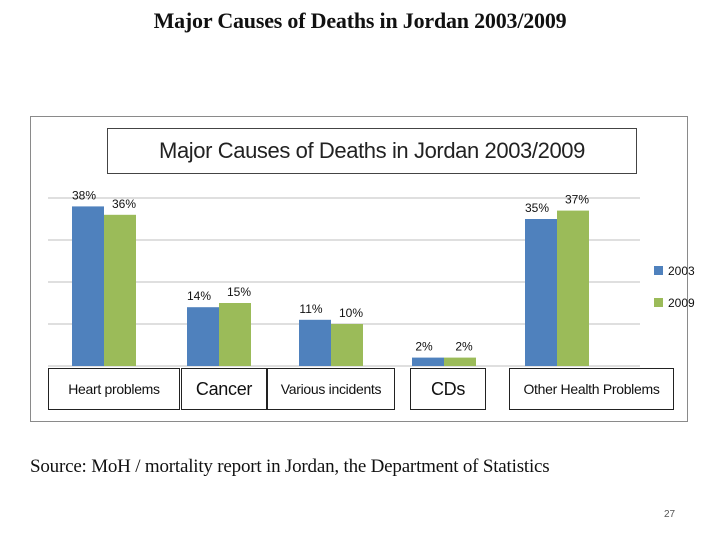 The image size is (720, 540). I want to click on data-label-2003: 35%, so click(537, 208).